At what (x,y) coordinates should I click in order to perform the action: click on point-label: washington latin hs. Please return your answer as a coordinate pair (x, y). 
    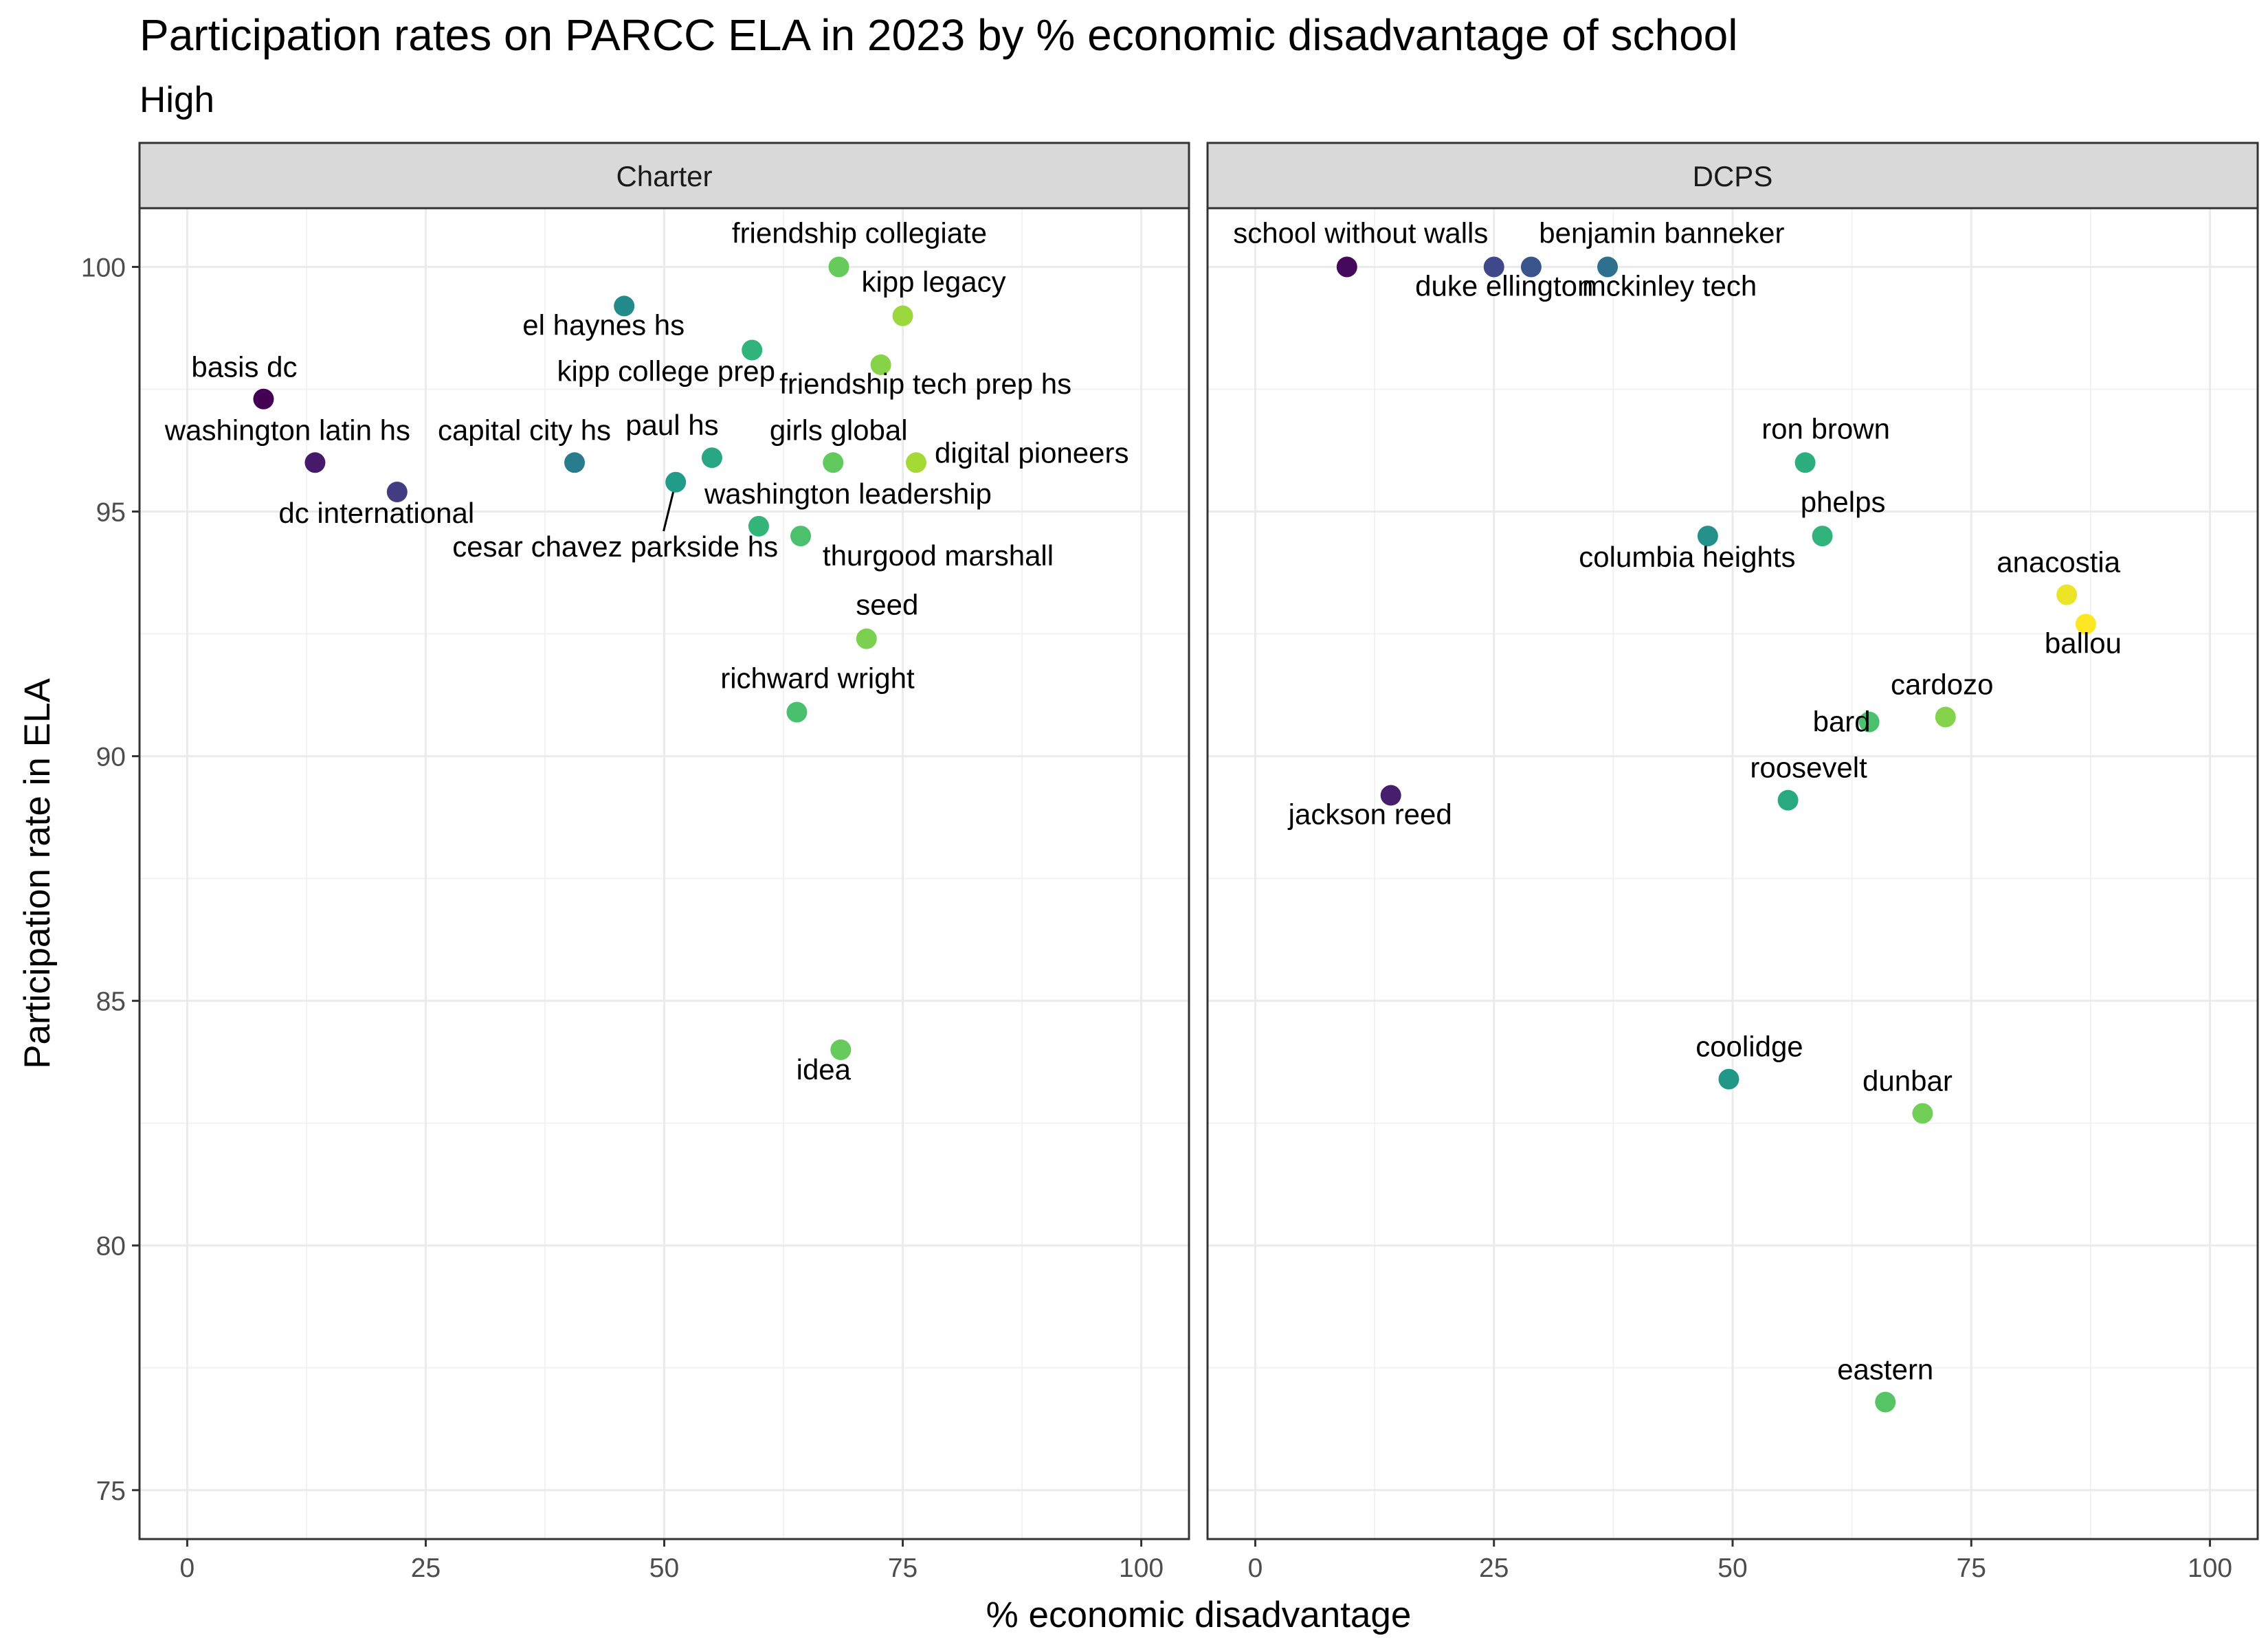
    Looking at the image, I should click on (287, 430).